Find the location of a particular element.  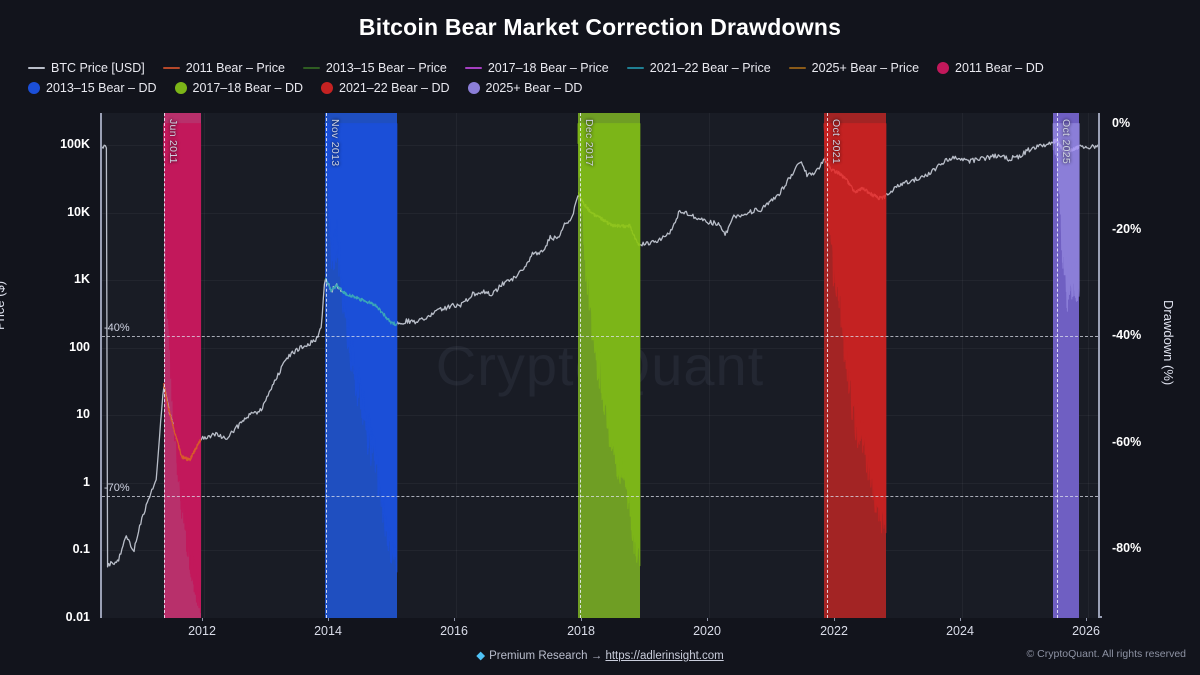

peak-marker-label: Jun 2011 is located at coordinates (173, 141).